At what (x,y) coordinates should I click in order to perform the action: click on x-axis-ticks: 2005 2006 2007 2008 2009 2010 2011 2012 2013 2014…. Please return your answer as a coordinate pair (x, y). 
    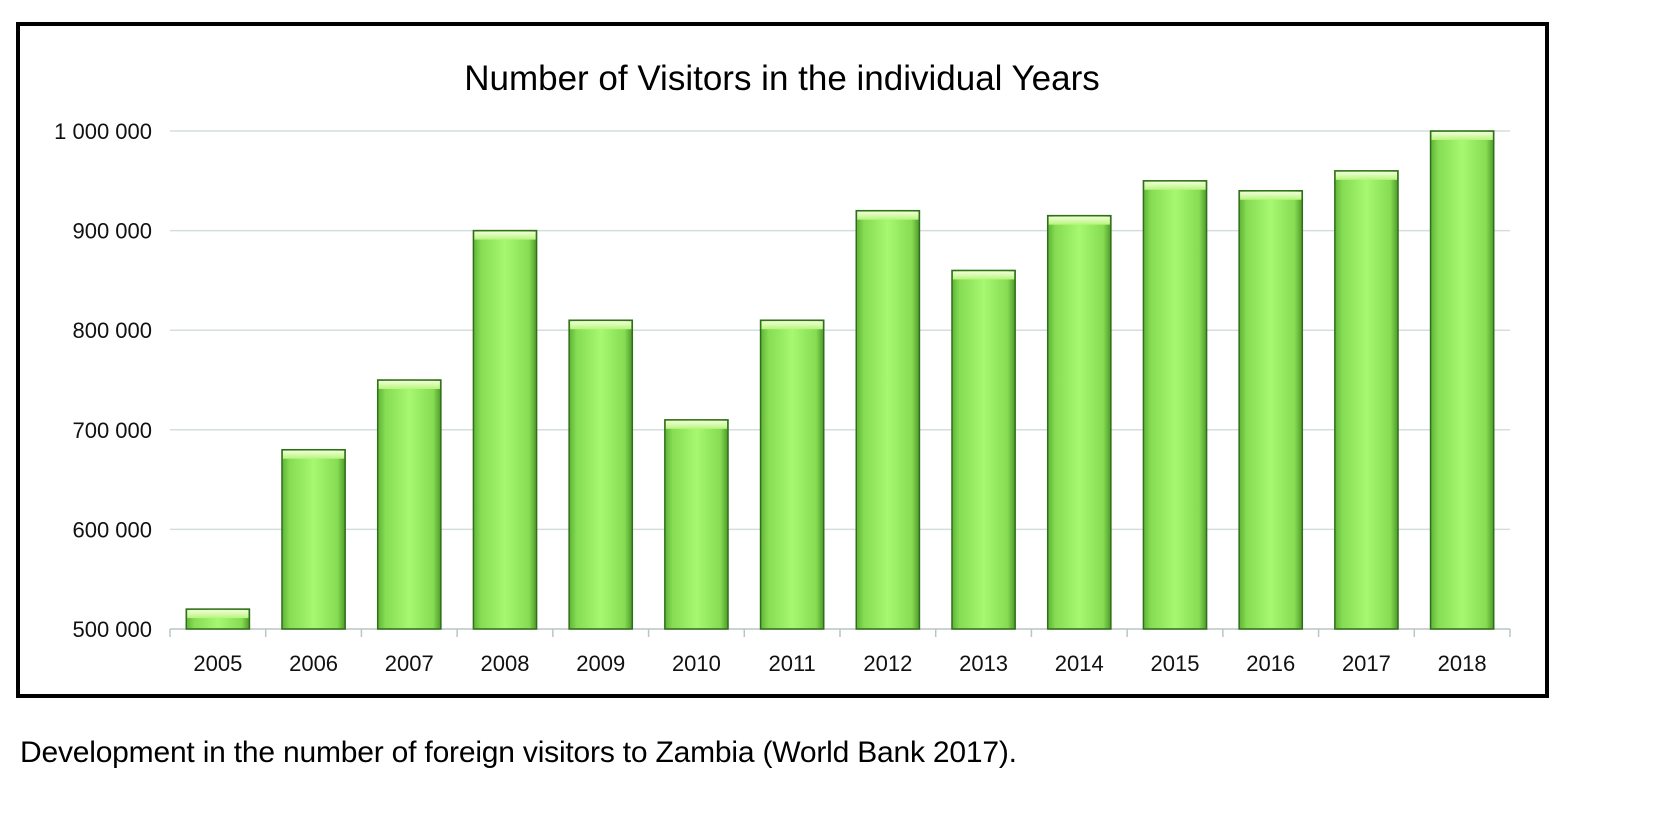
    Looking at the image, I should click on (840, 652).